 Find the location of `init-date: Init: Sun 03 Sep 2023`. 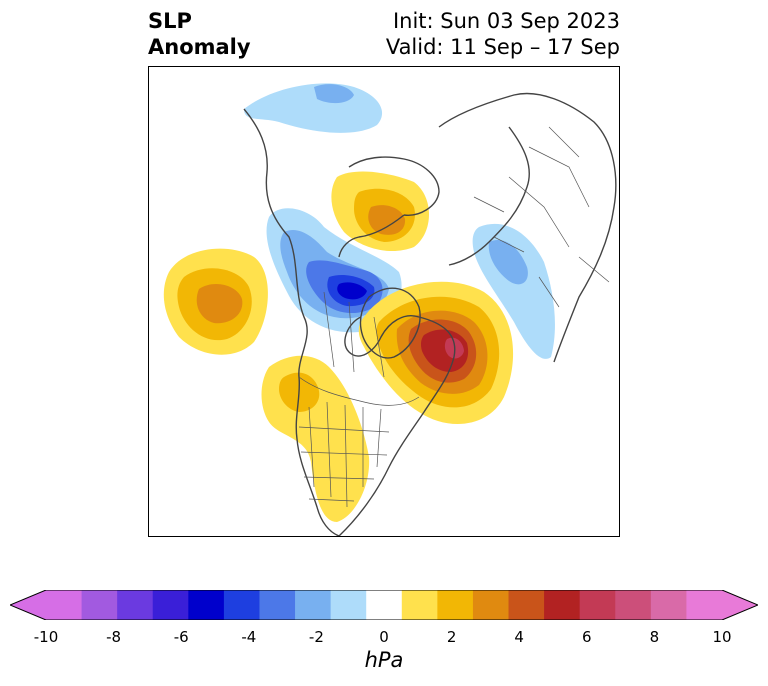

init-date: Init: Sun 03 Sep 2023 is located at coordinates (506, 21).